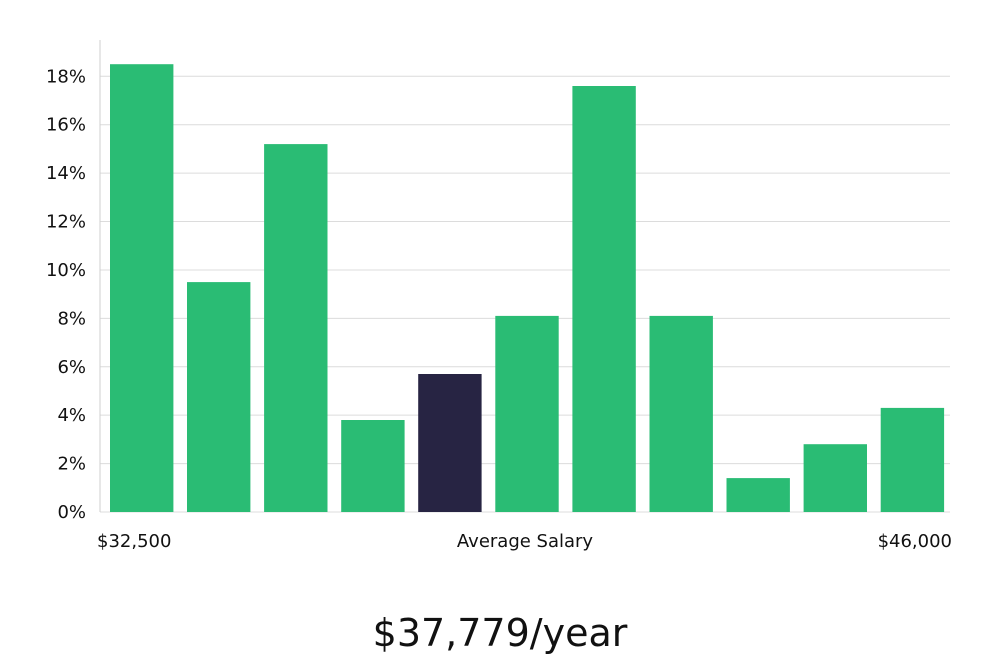 The width and height of the screenshot is (1000, 660). I want to click on y-tick-label: 2%, so click(71, 464).